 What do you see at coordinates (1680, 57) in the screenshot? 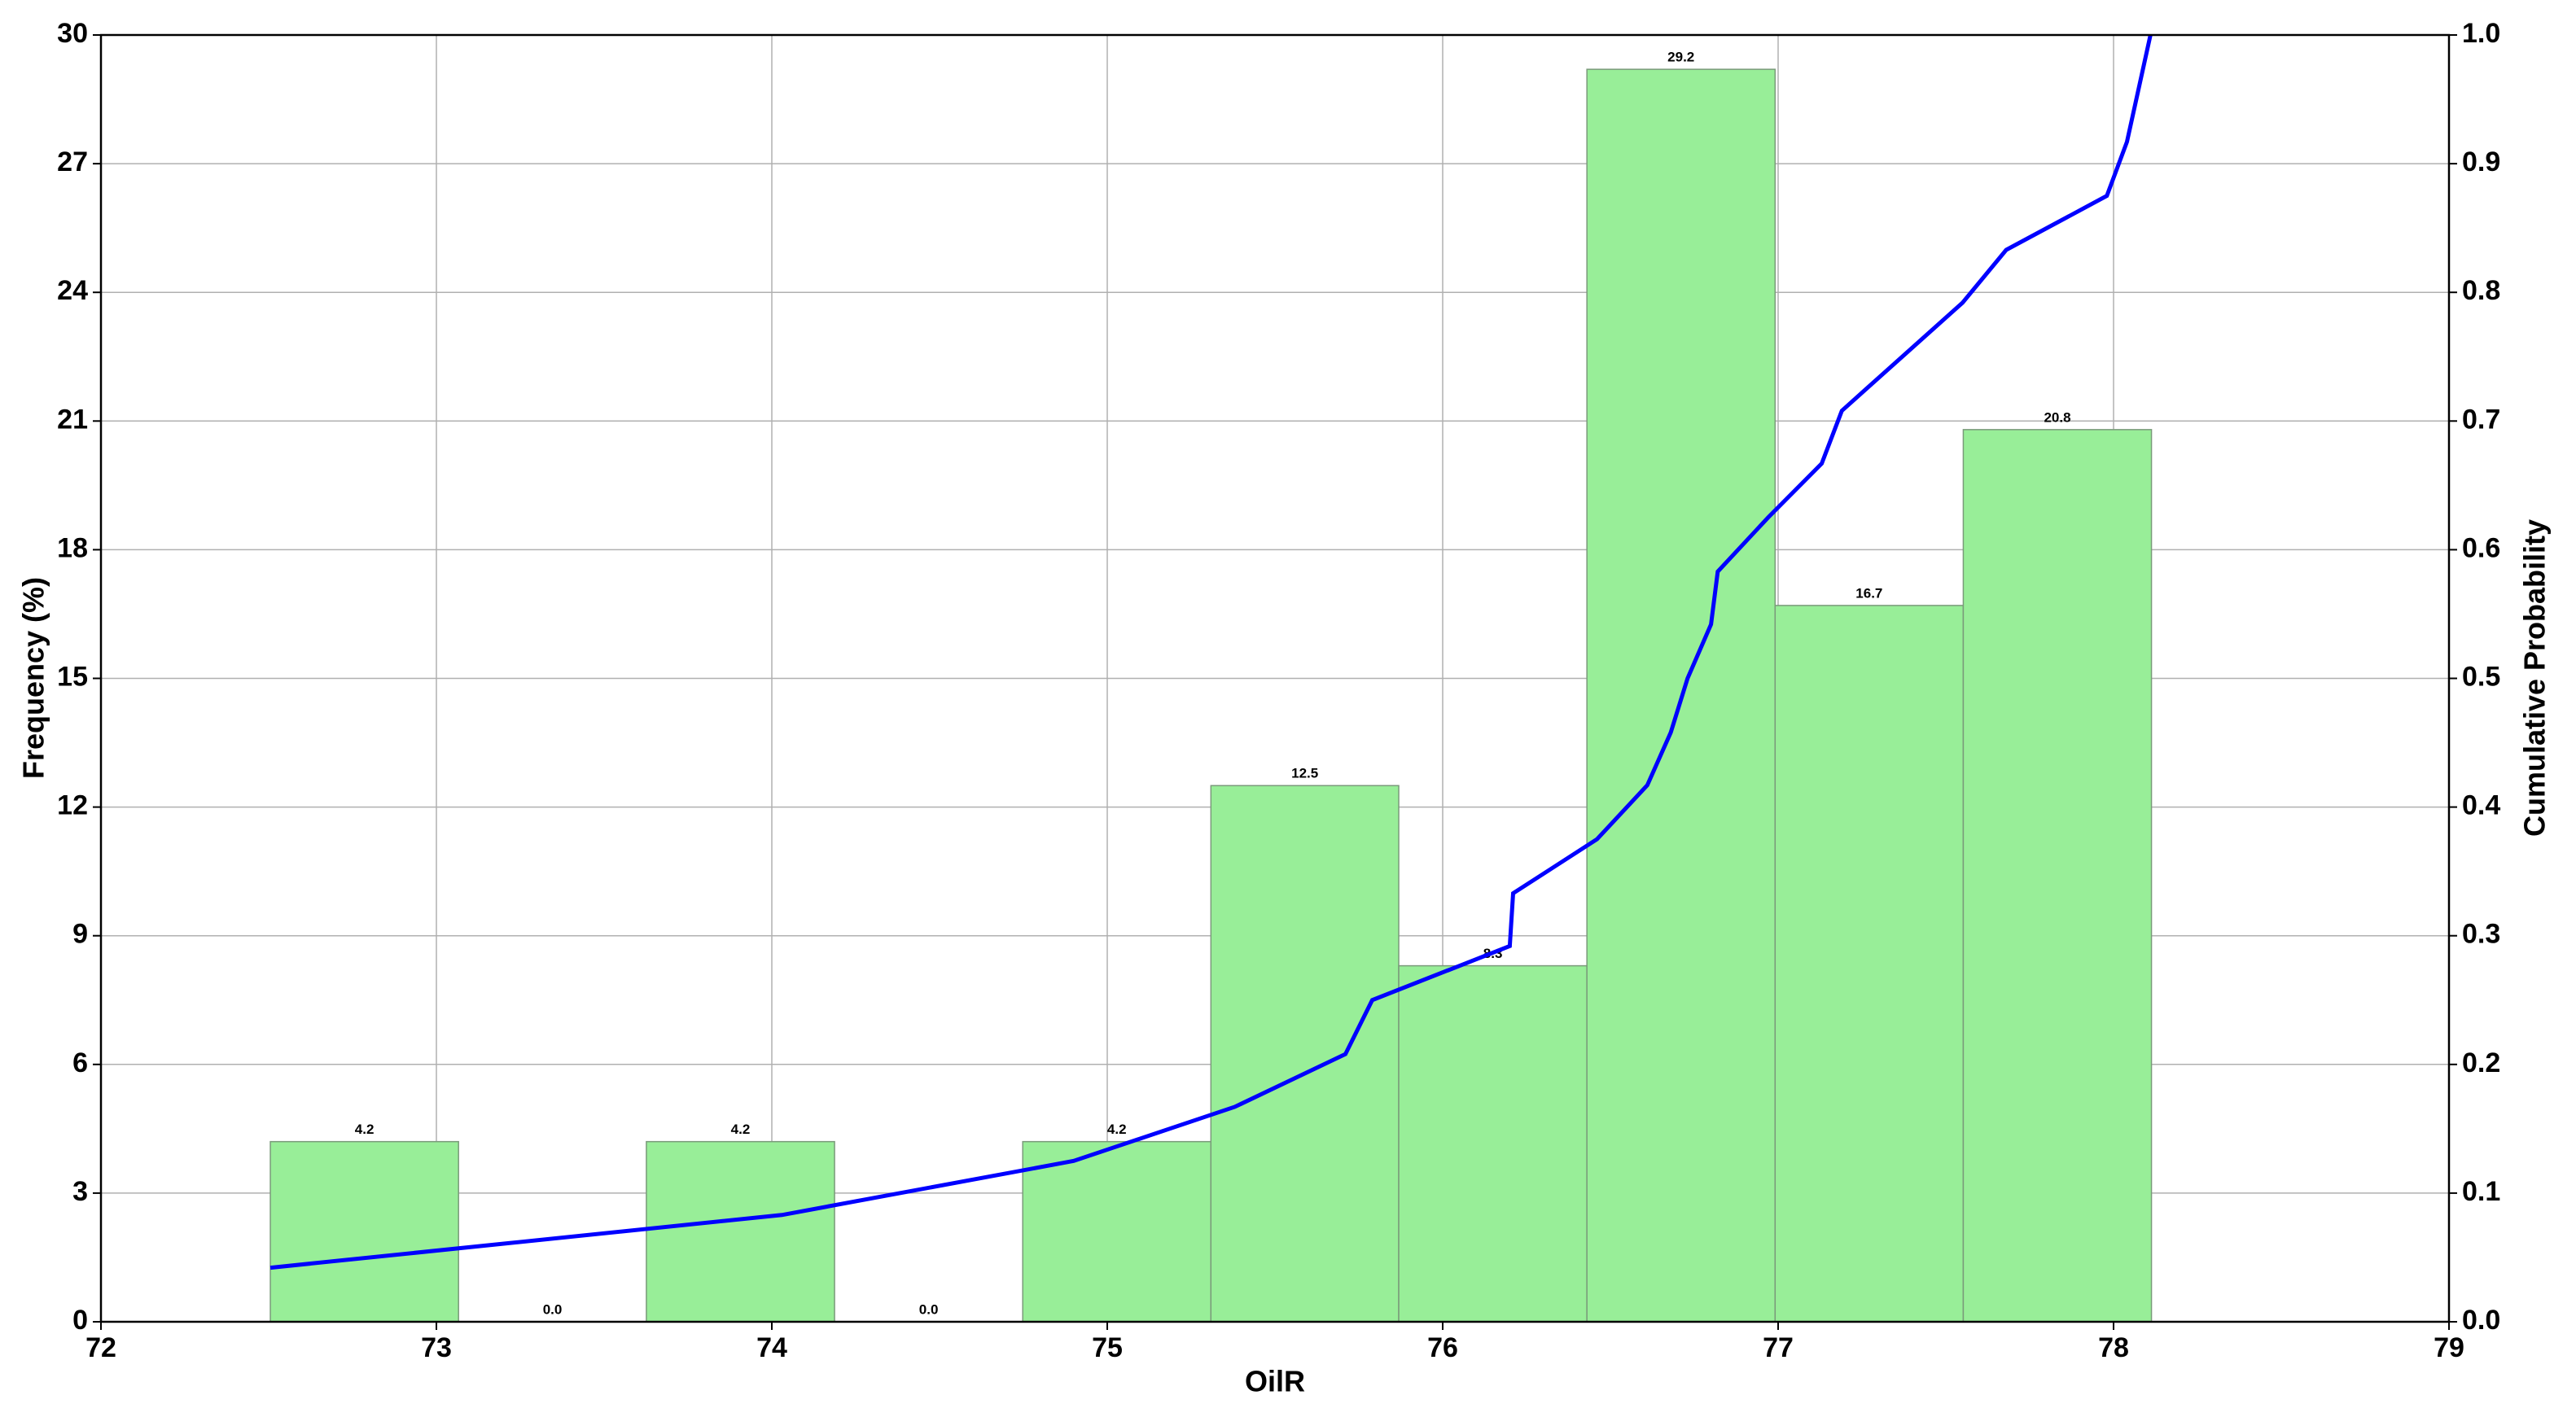
I see `value-label: 29.2` at bounding box center [1680, 57].